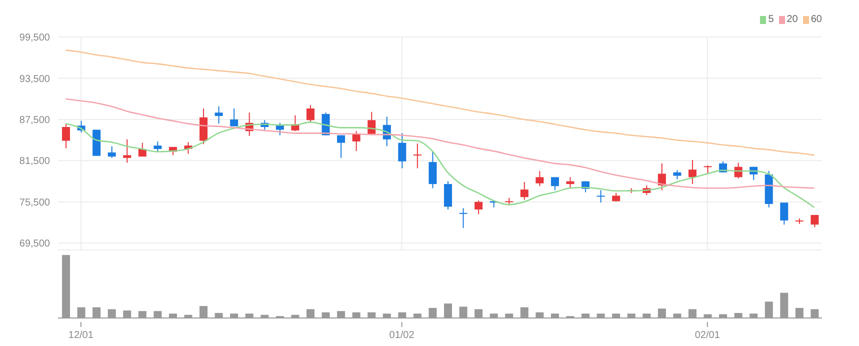 The width and height of the screenshot is (859, 346). Describe the element at coordinates (707, 335) in the screenshot. I see `x-tick-label: 02/01` at that location.